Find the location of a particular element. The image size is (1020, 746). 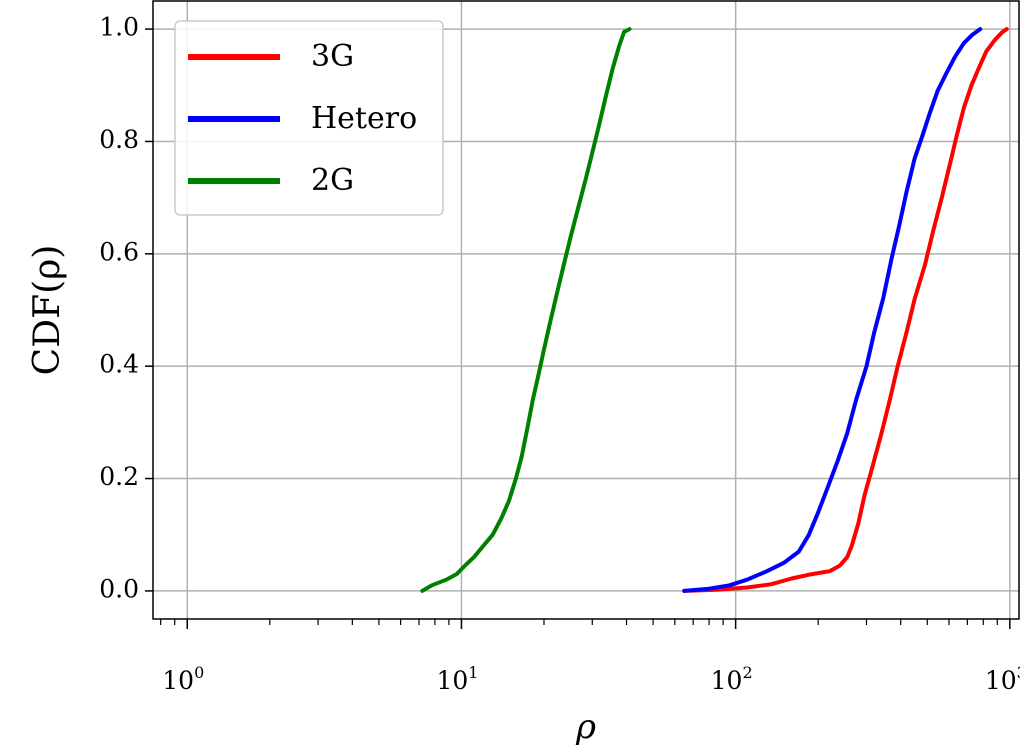

legend-label-3g: 3G is located at coordinates (332, 56).